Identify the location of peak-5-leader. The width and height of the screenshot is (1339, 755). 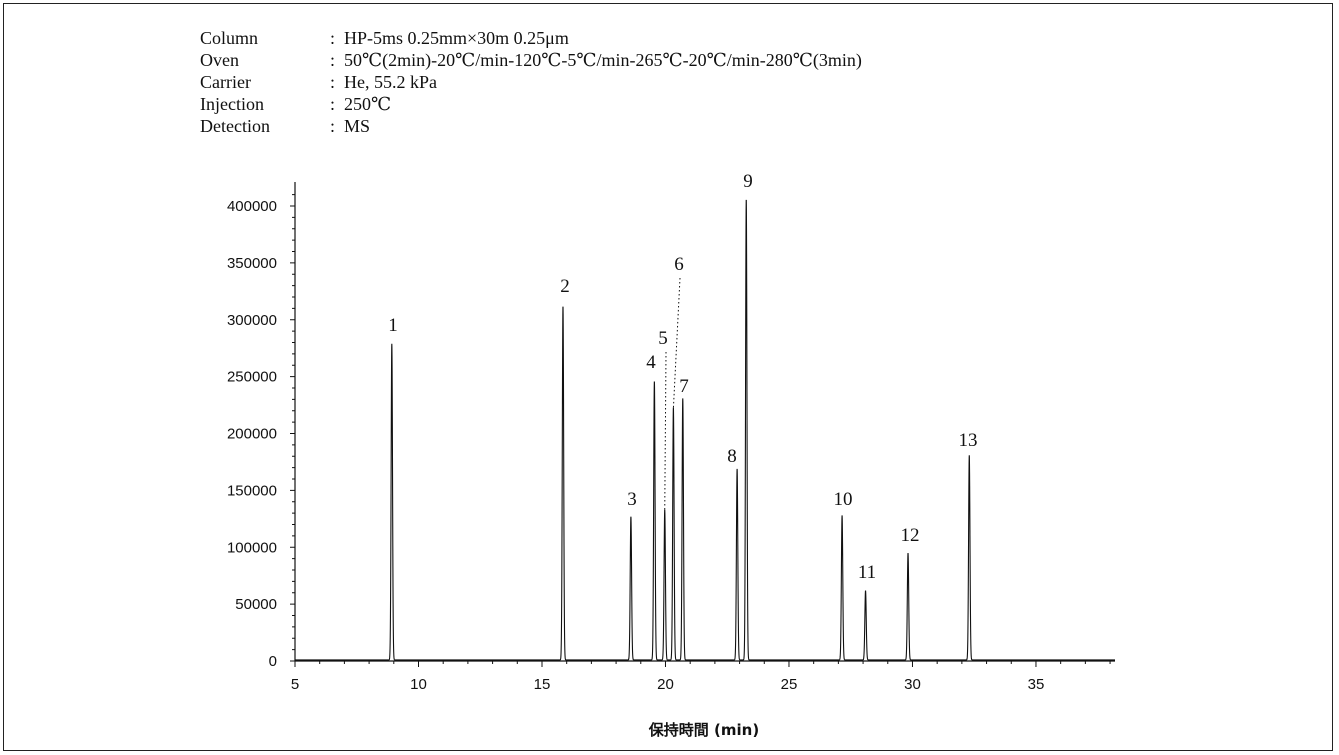
(665, 431).